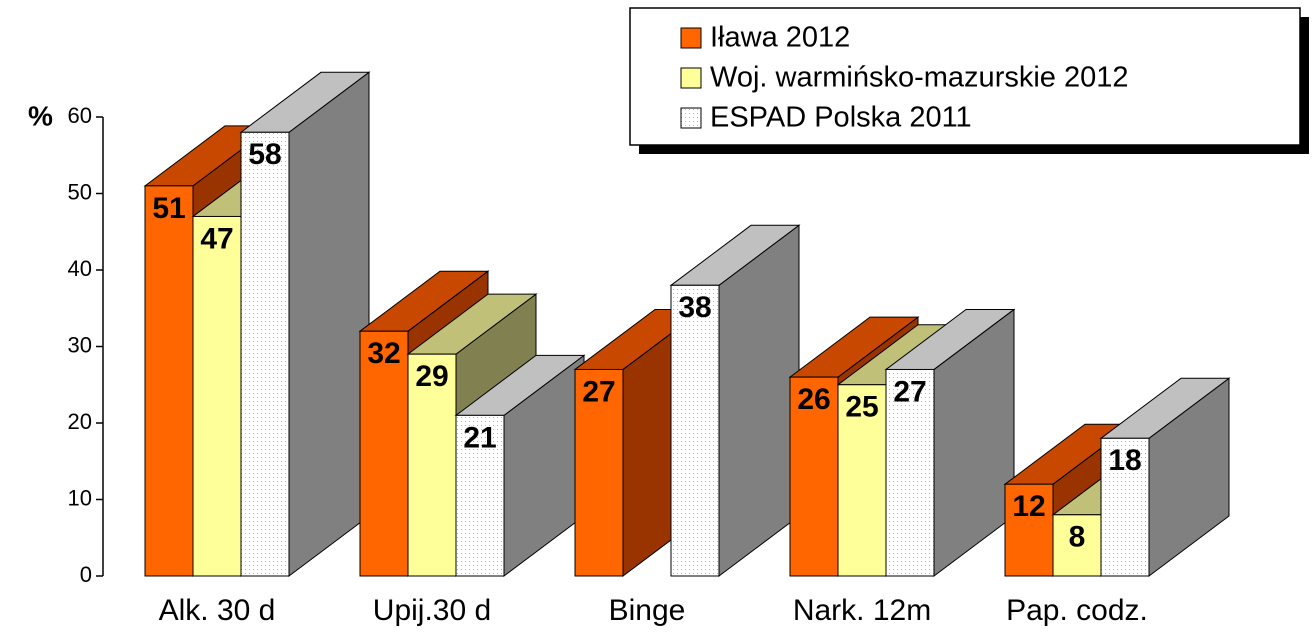 The height and width of the screenshot is (637, 1316). I want to click on value-label: 51, so click(168, 208).